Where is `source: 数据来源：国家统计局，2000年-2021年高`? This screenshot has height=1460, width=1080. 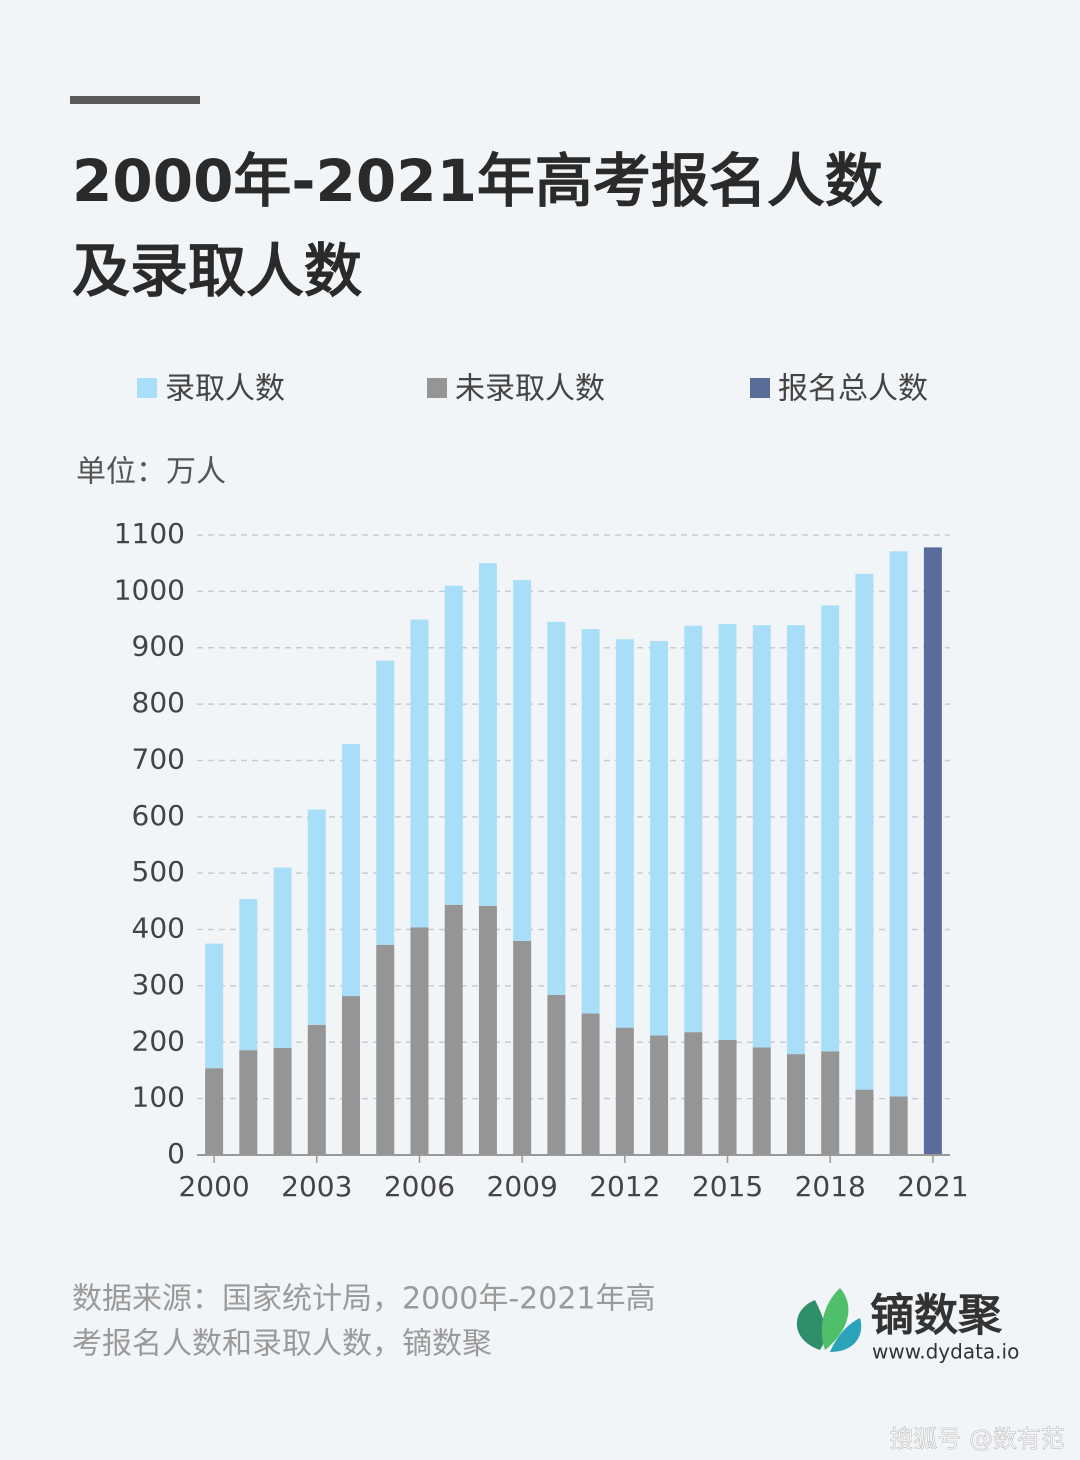 source: 数据来源：国家统计局，2000年-2021年高 is located at coordinates (364, 1299).